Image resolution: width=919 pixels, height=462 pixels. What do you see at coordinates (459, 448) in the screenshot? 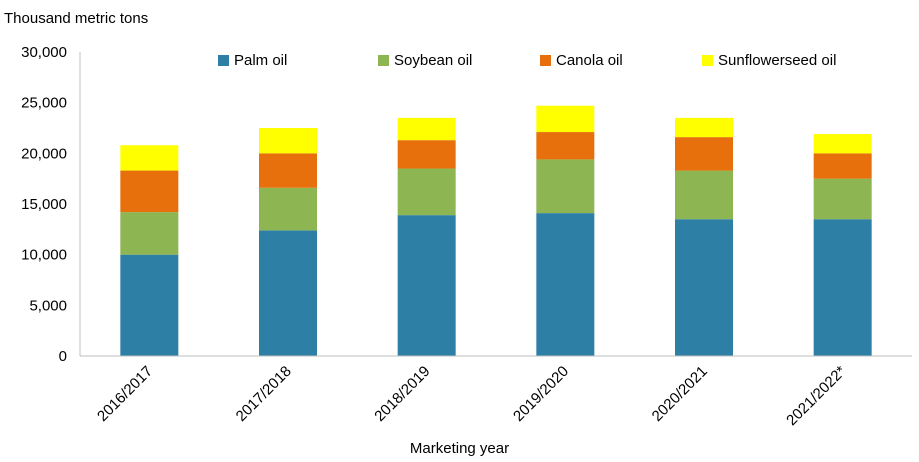
I see `x-axis-title: Marketing year` at bounding box center [459, 448].